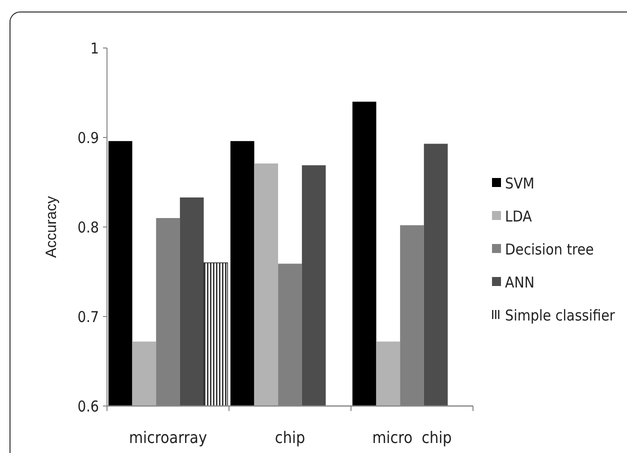 The height and width of the screenshot is (453, 627). What do you see at coordinates (51, 227) in the screenshot?
I see `y-axis-title: Accuracy` at bounding box center [51, 227].